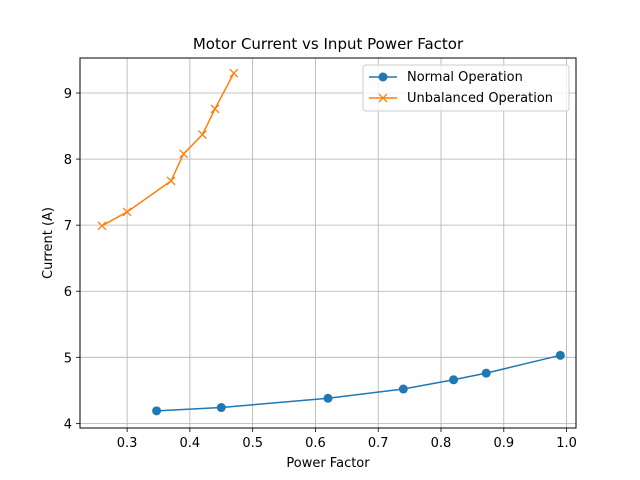 The height and width of the screenshot is (480, 640). What do you see at coordinates (328, 463) in the screenshot?
I see `x-axis-label: Power Factor` at bounding box center [328, 463].